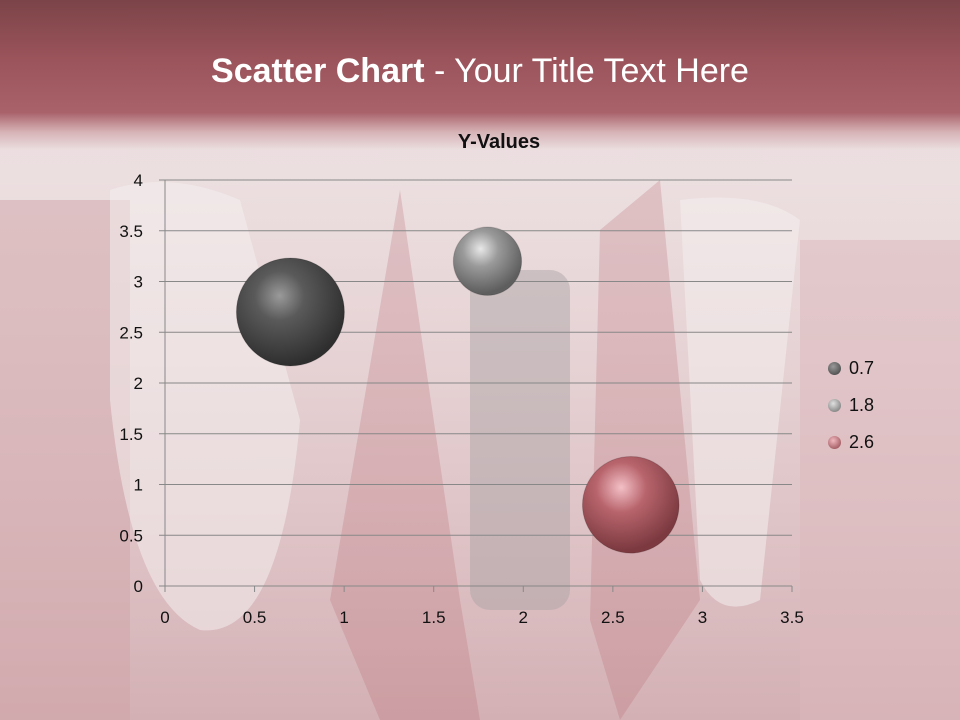  I want to click on legend: 0.7 1.8 2.6, so click(851, 405).